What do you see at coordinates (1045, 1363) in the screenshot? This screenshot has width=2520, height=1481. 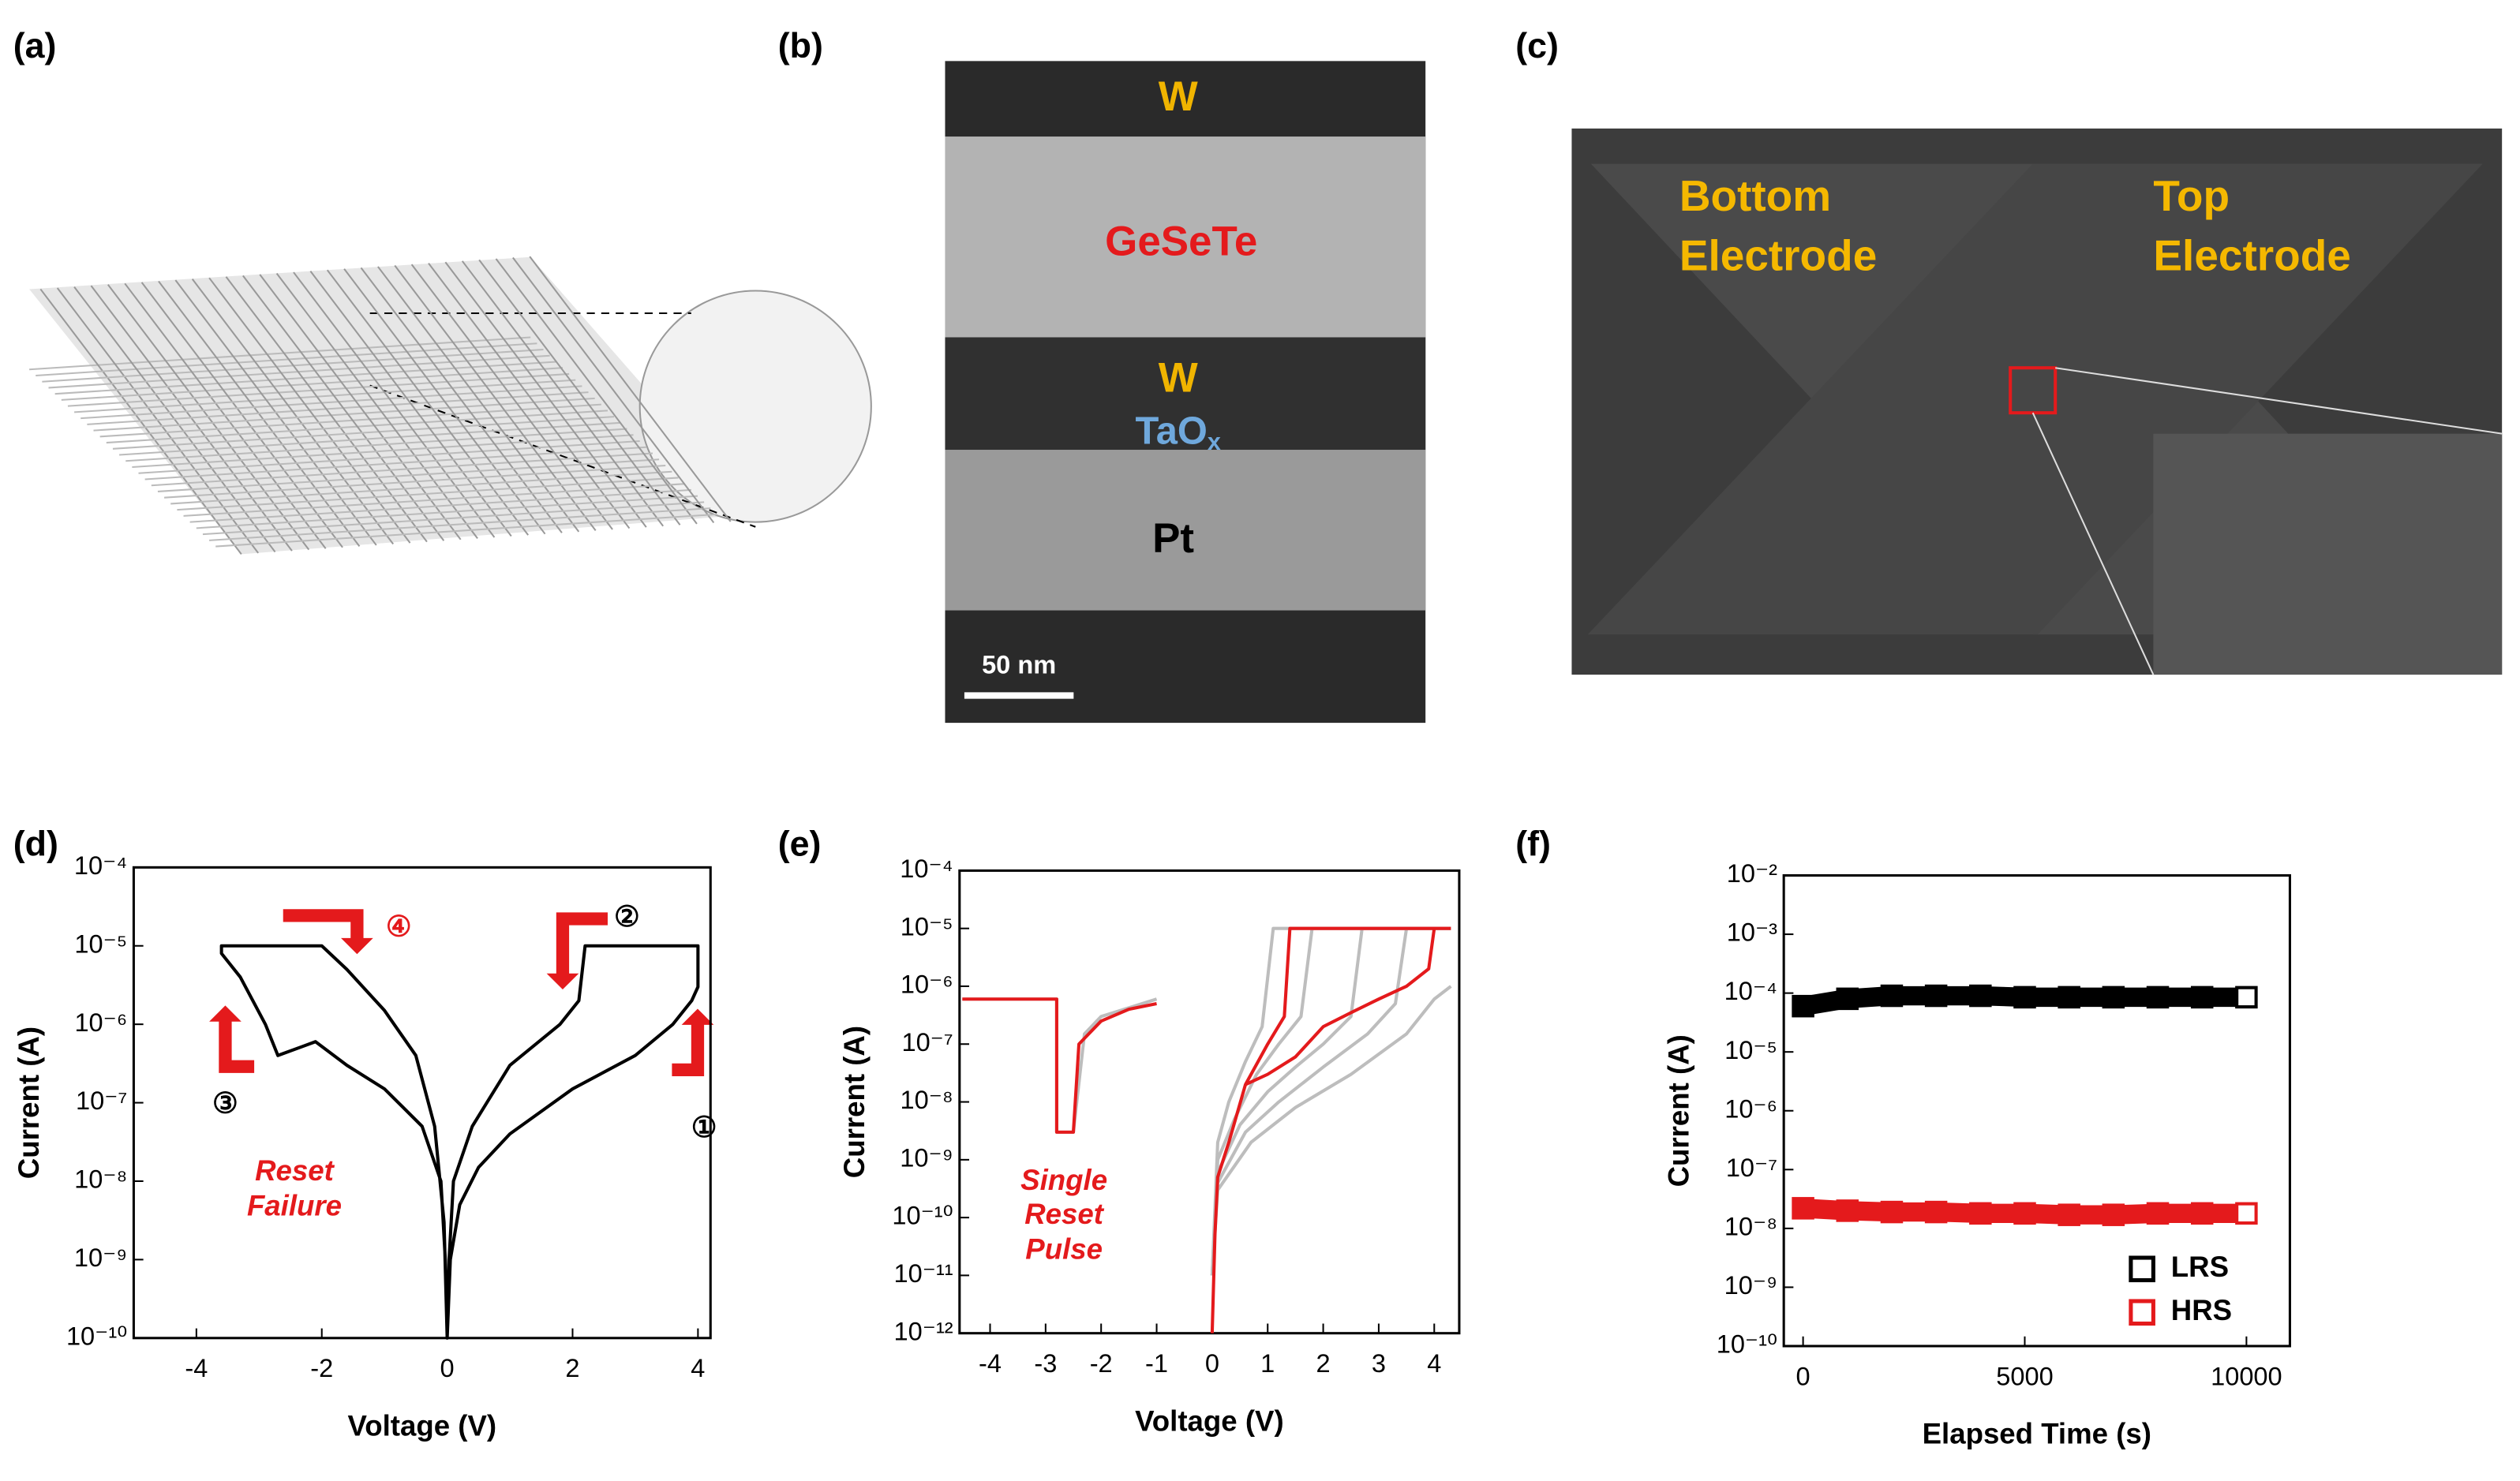 I see `x-tick-label: -3` at bounding box center [1045, 1363].